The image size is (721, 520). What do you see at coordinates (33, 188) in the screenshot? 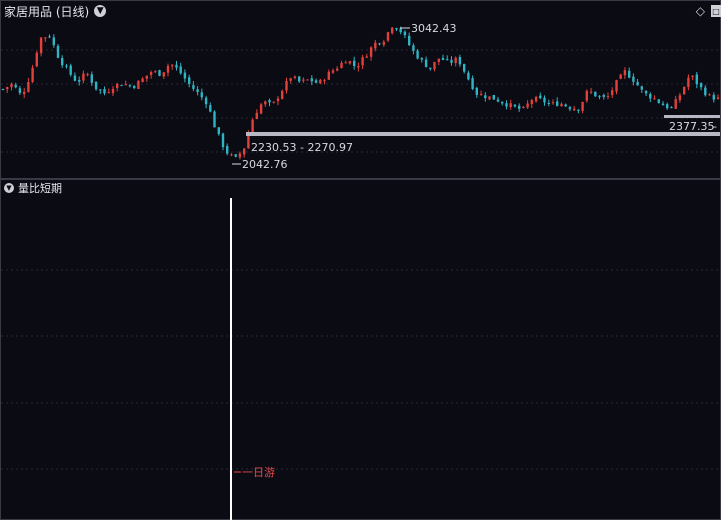
I see `sub-panel-header: ▼ 量比短期` at bounding box center [33, 188].